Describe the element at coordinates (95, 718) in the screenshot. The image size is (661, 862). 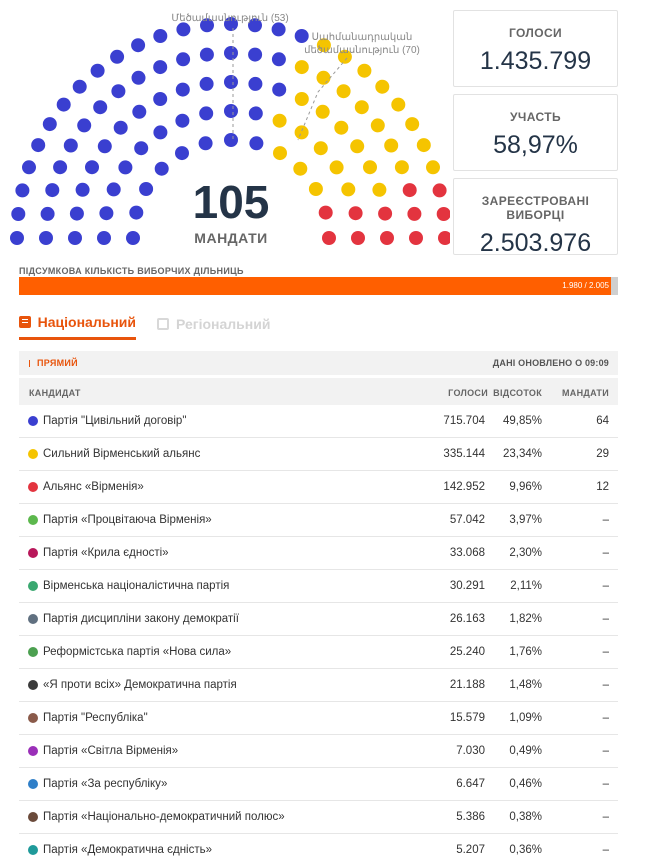
I see `party-name: Партія "Республіка"` at that location.